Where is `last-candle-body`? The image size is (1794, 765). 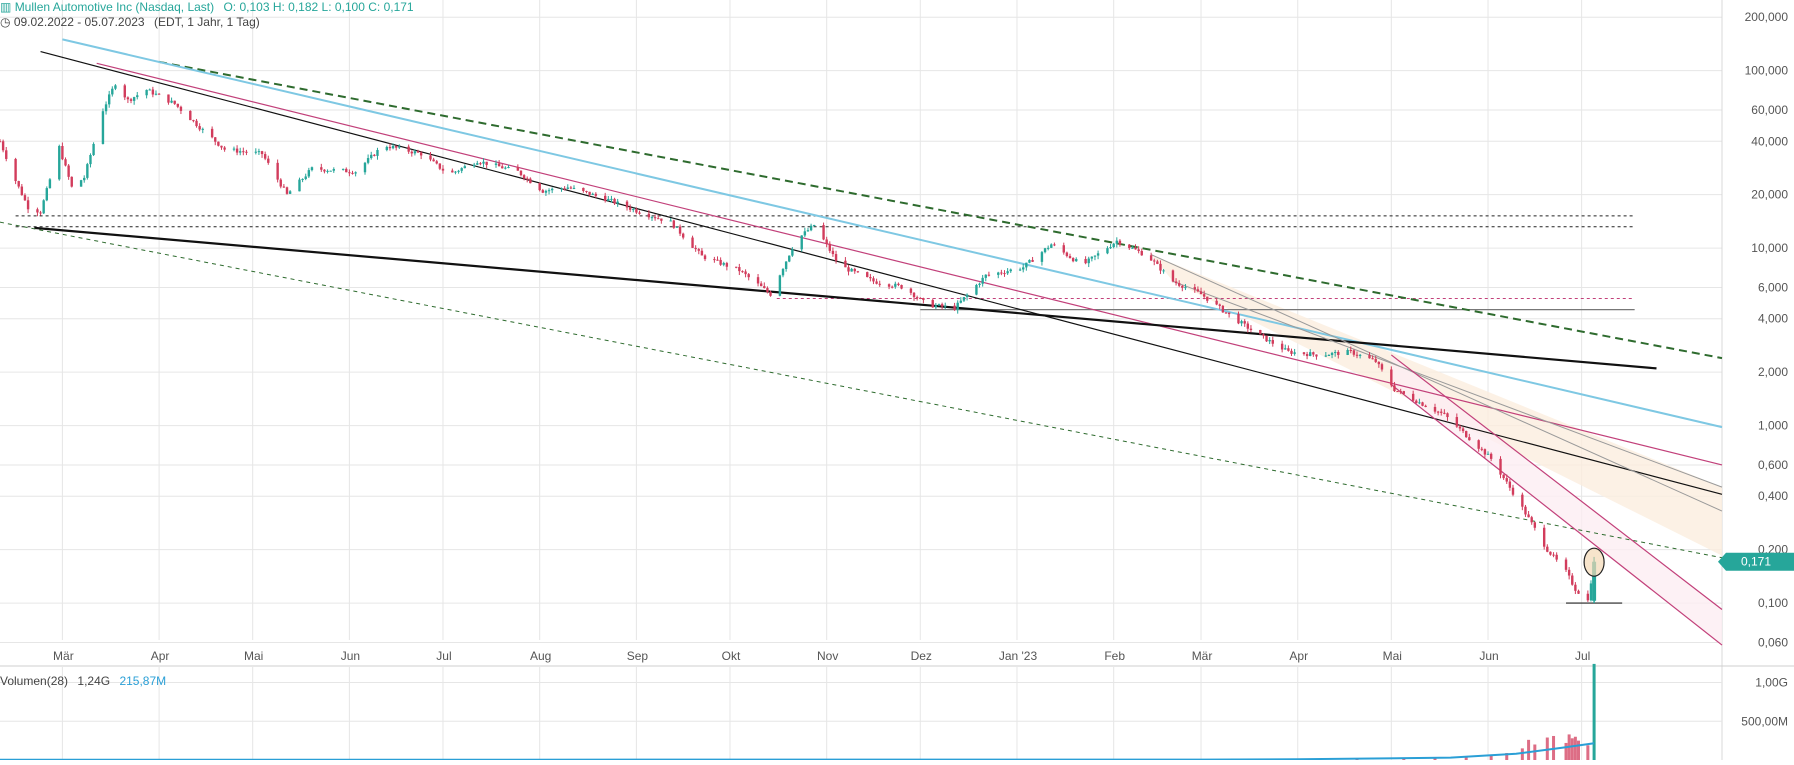 last-candle-body is located at coordinates (1594, 581).